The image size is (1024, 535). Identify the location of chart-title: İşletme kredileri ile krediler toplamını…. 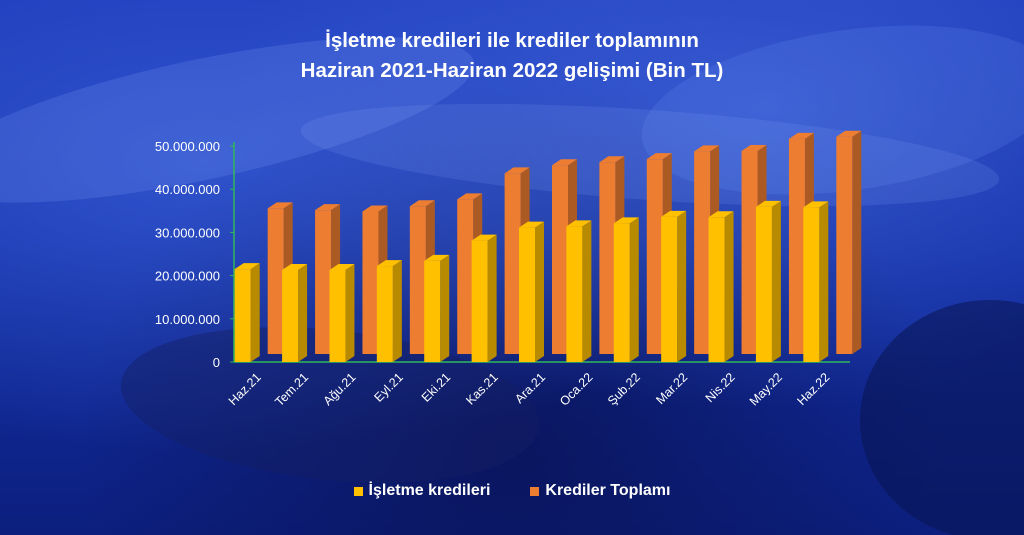
(512, 56).